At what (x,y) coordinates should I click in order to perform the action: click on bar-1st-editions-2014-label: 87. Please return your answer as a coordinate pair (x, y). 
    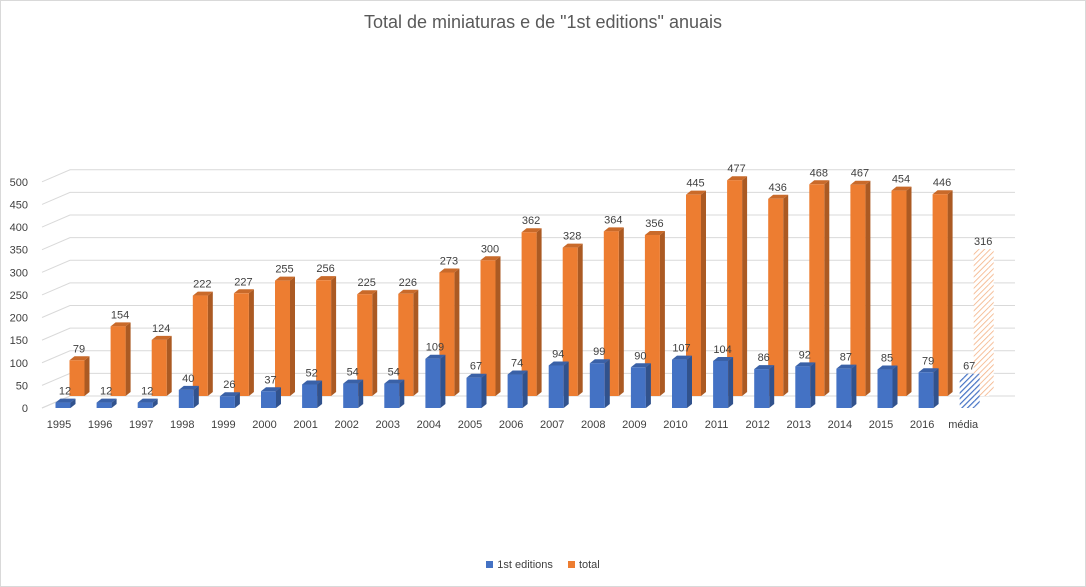
    Looking at the image, I should click on (846, 358).